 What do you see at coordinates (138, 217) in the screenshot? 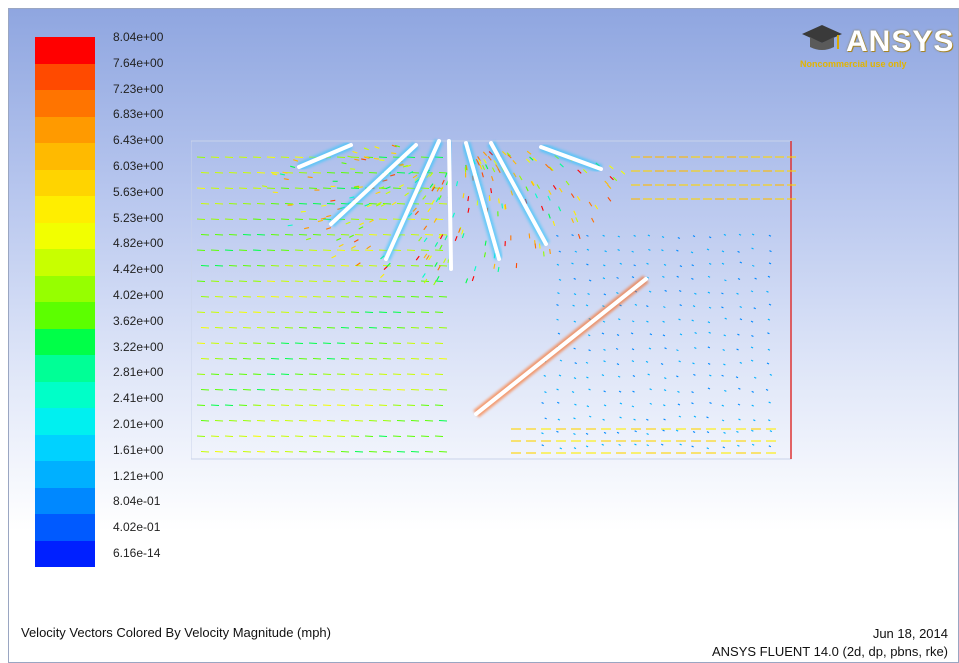
I see `legend-label: 5.23e+00` at bounding box center [138, 217].